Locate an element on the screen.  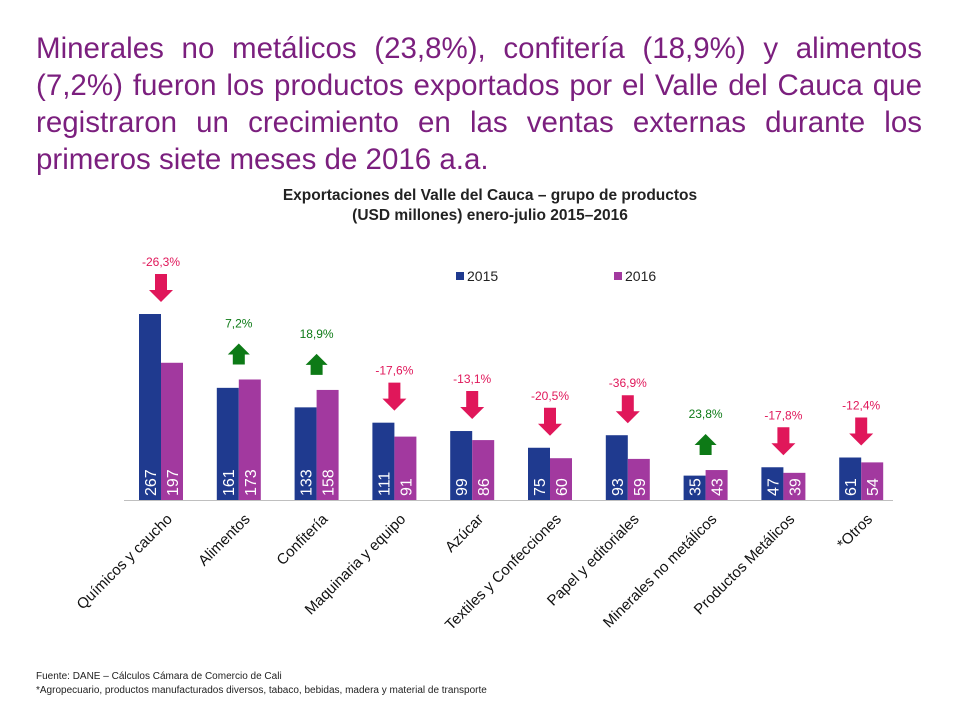
category-label-1: Alimentos is located at coordinates (224, 540).